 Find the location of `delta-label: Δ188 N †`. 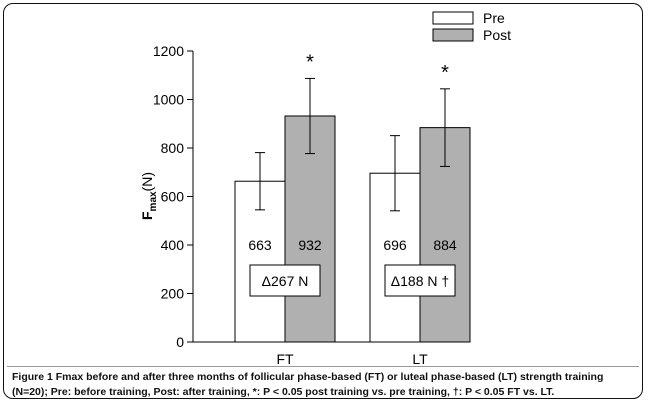

delta-label: Δ188 N † is located at coordinates (420, 281).